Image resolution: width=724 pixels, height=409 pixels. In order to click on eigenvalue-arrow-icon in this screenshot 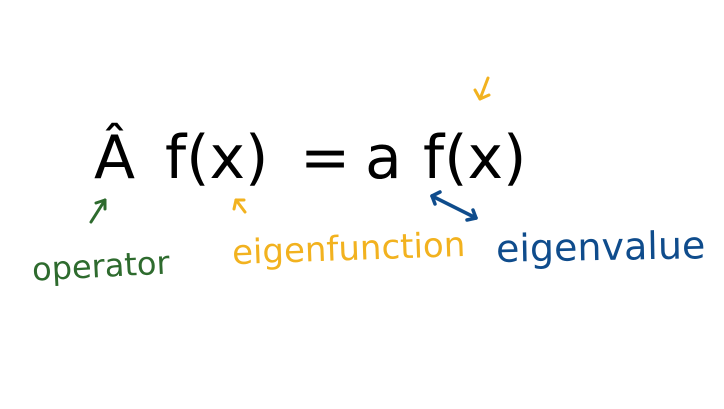, I will do `click(454, 206)`.